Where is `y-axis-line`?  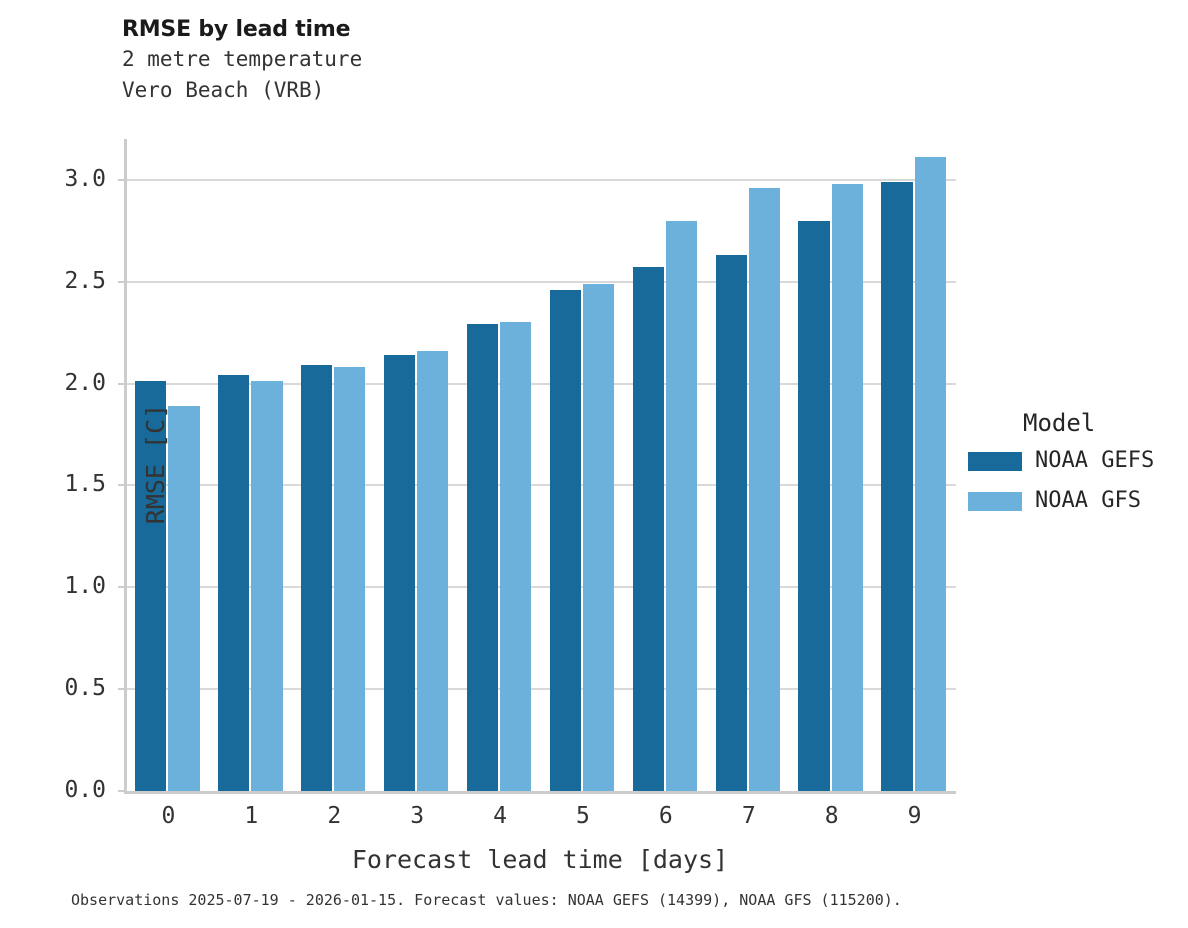 y-axis-line is located at coordinates (125, 466).